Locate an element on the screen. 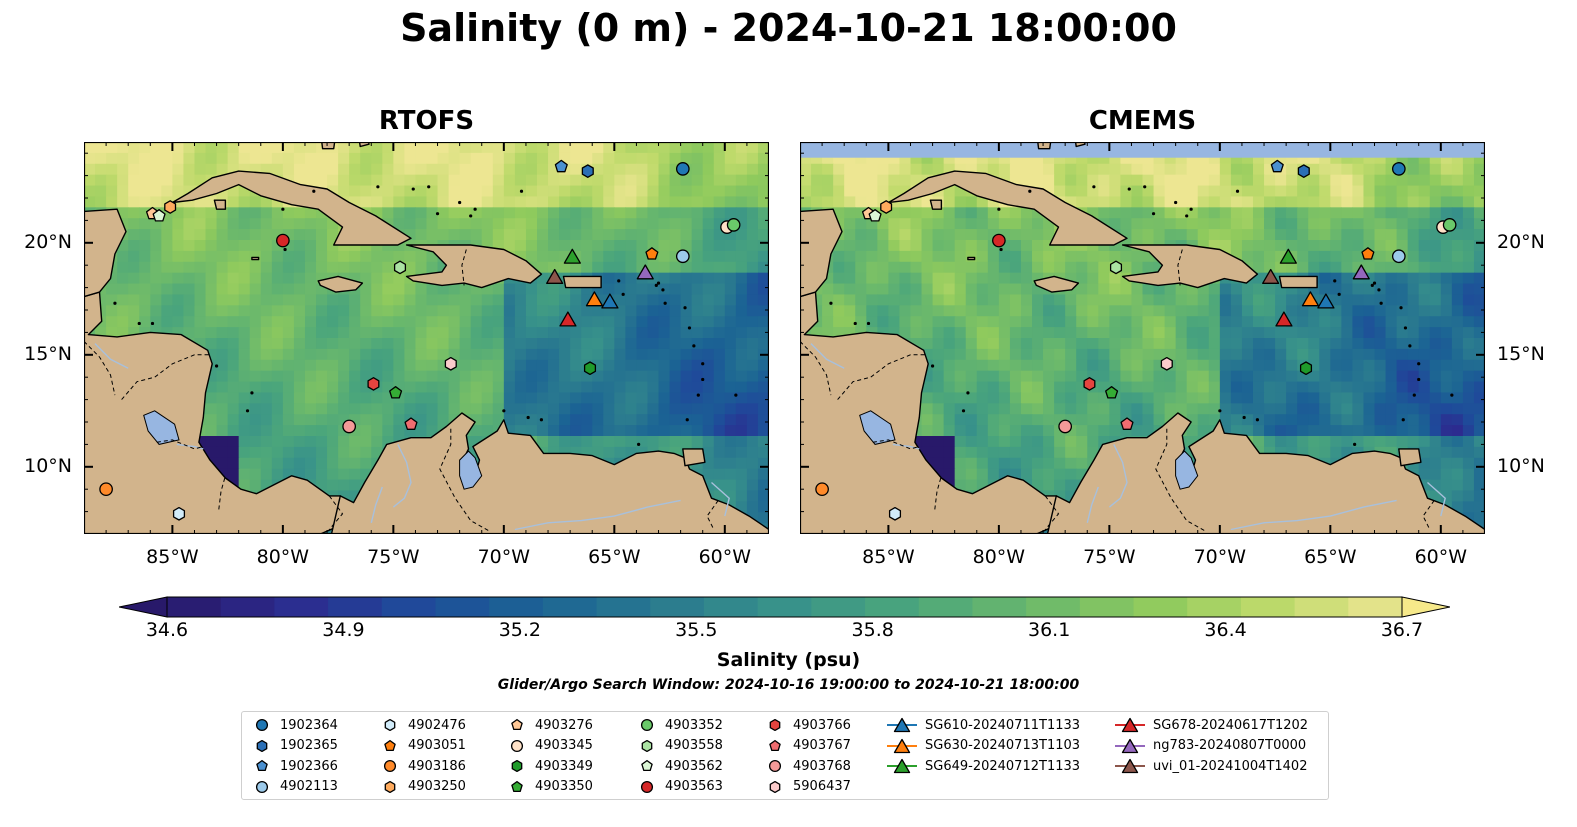 The image size is (1577, 827). marker-SG610-20240711T1133 is located at coordinates (1326, 301).